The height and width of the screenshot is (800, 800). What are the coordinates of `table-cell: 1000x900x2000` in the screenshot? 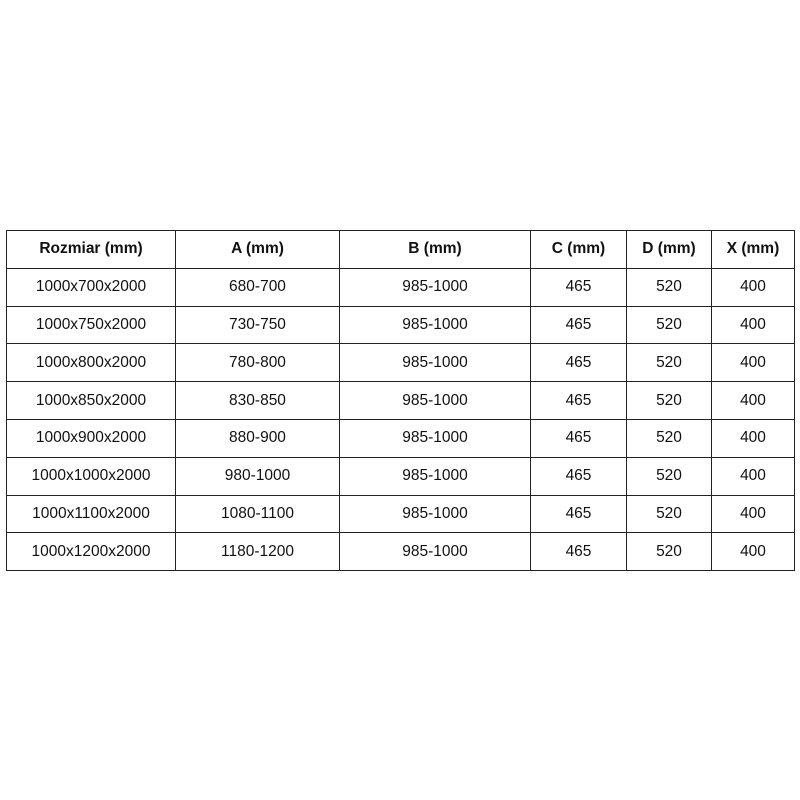 It's located at (91, 438).